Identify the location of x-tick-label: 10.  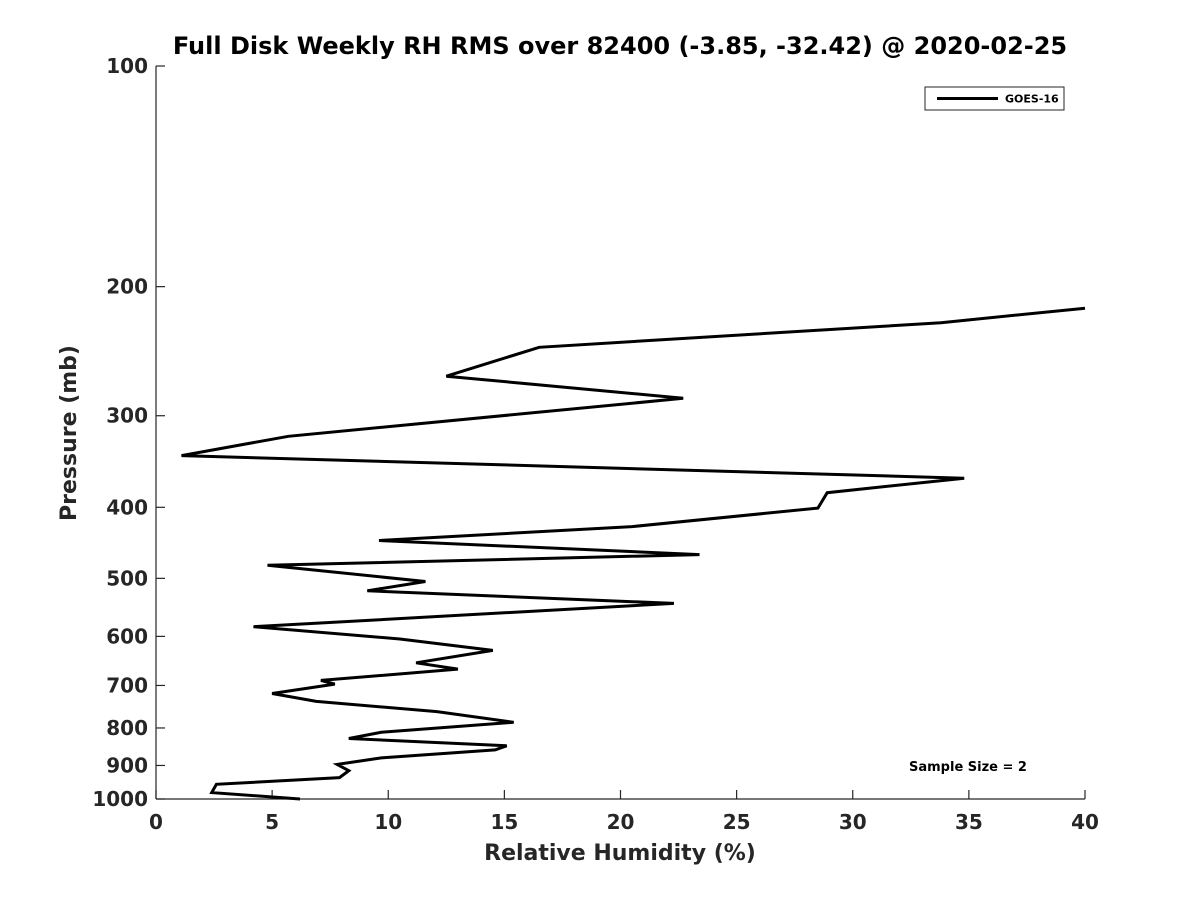
(388, 822).